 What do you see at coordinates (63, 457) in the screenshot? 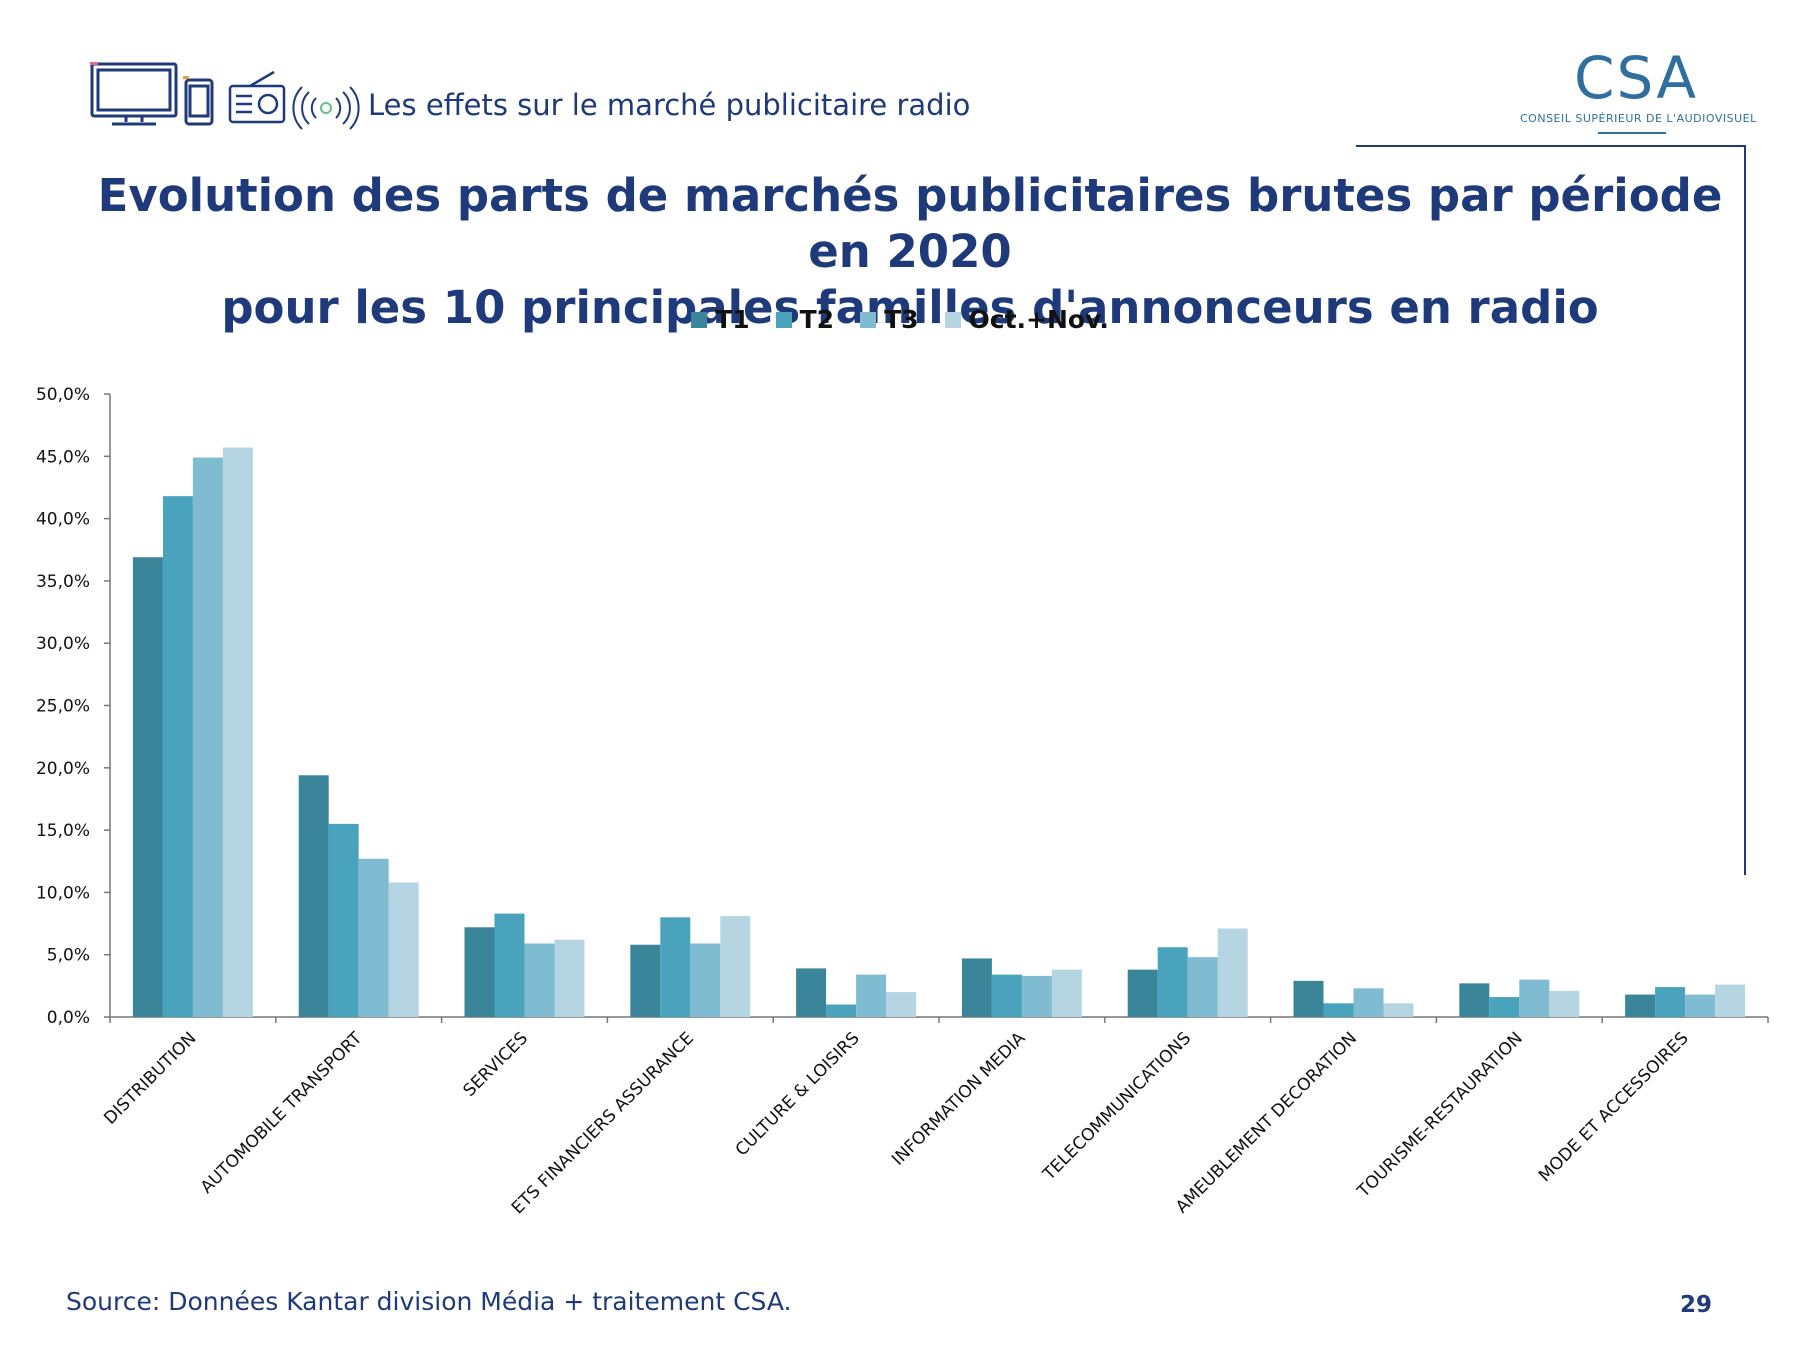
I see `y-tick-label: 45,0%` at bounding box center [63, 457].